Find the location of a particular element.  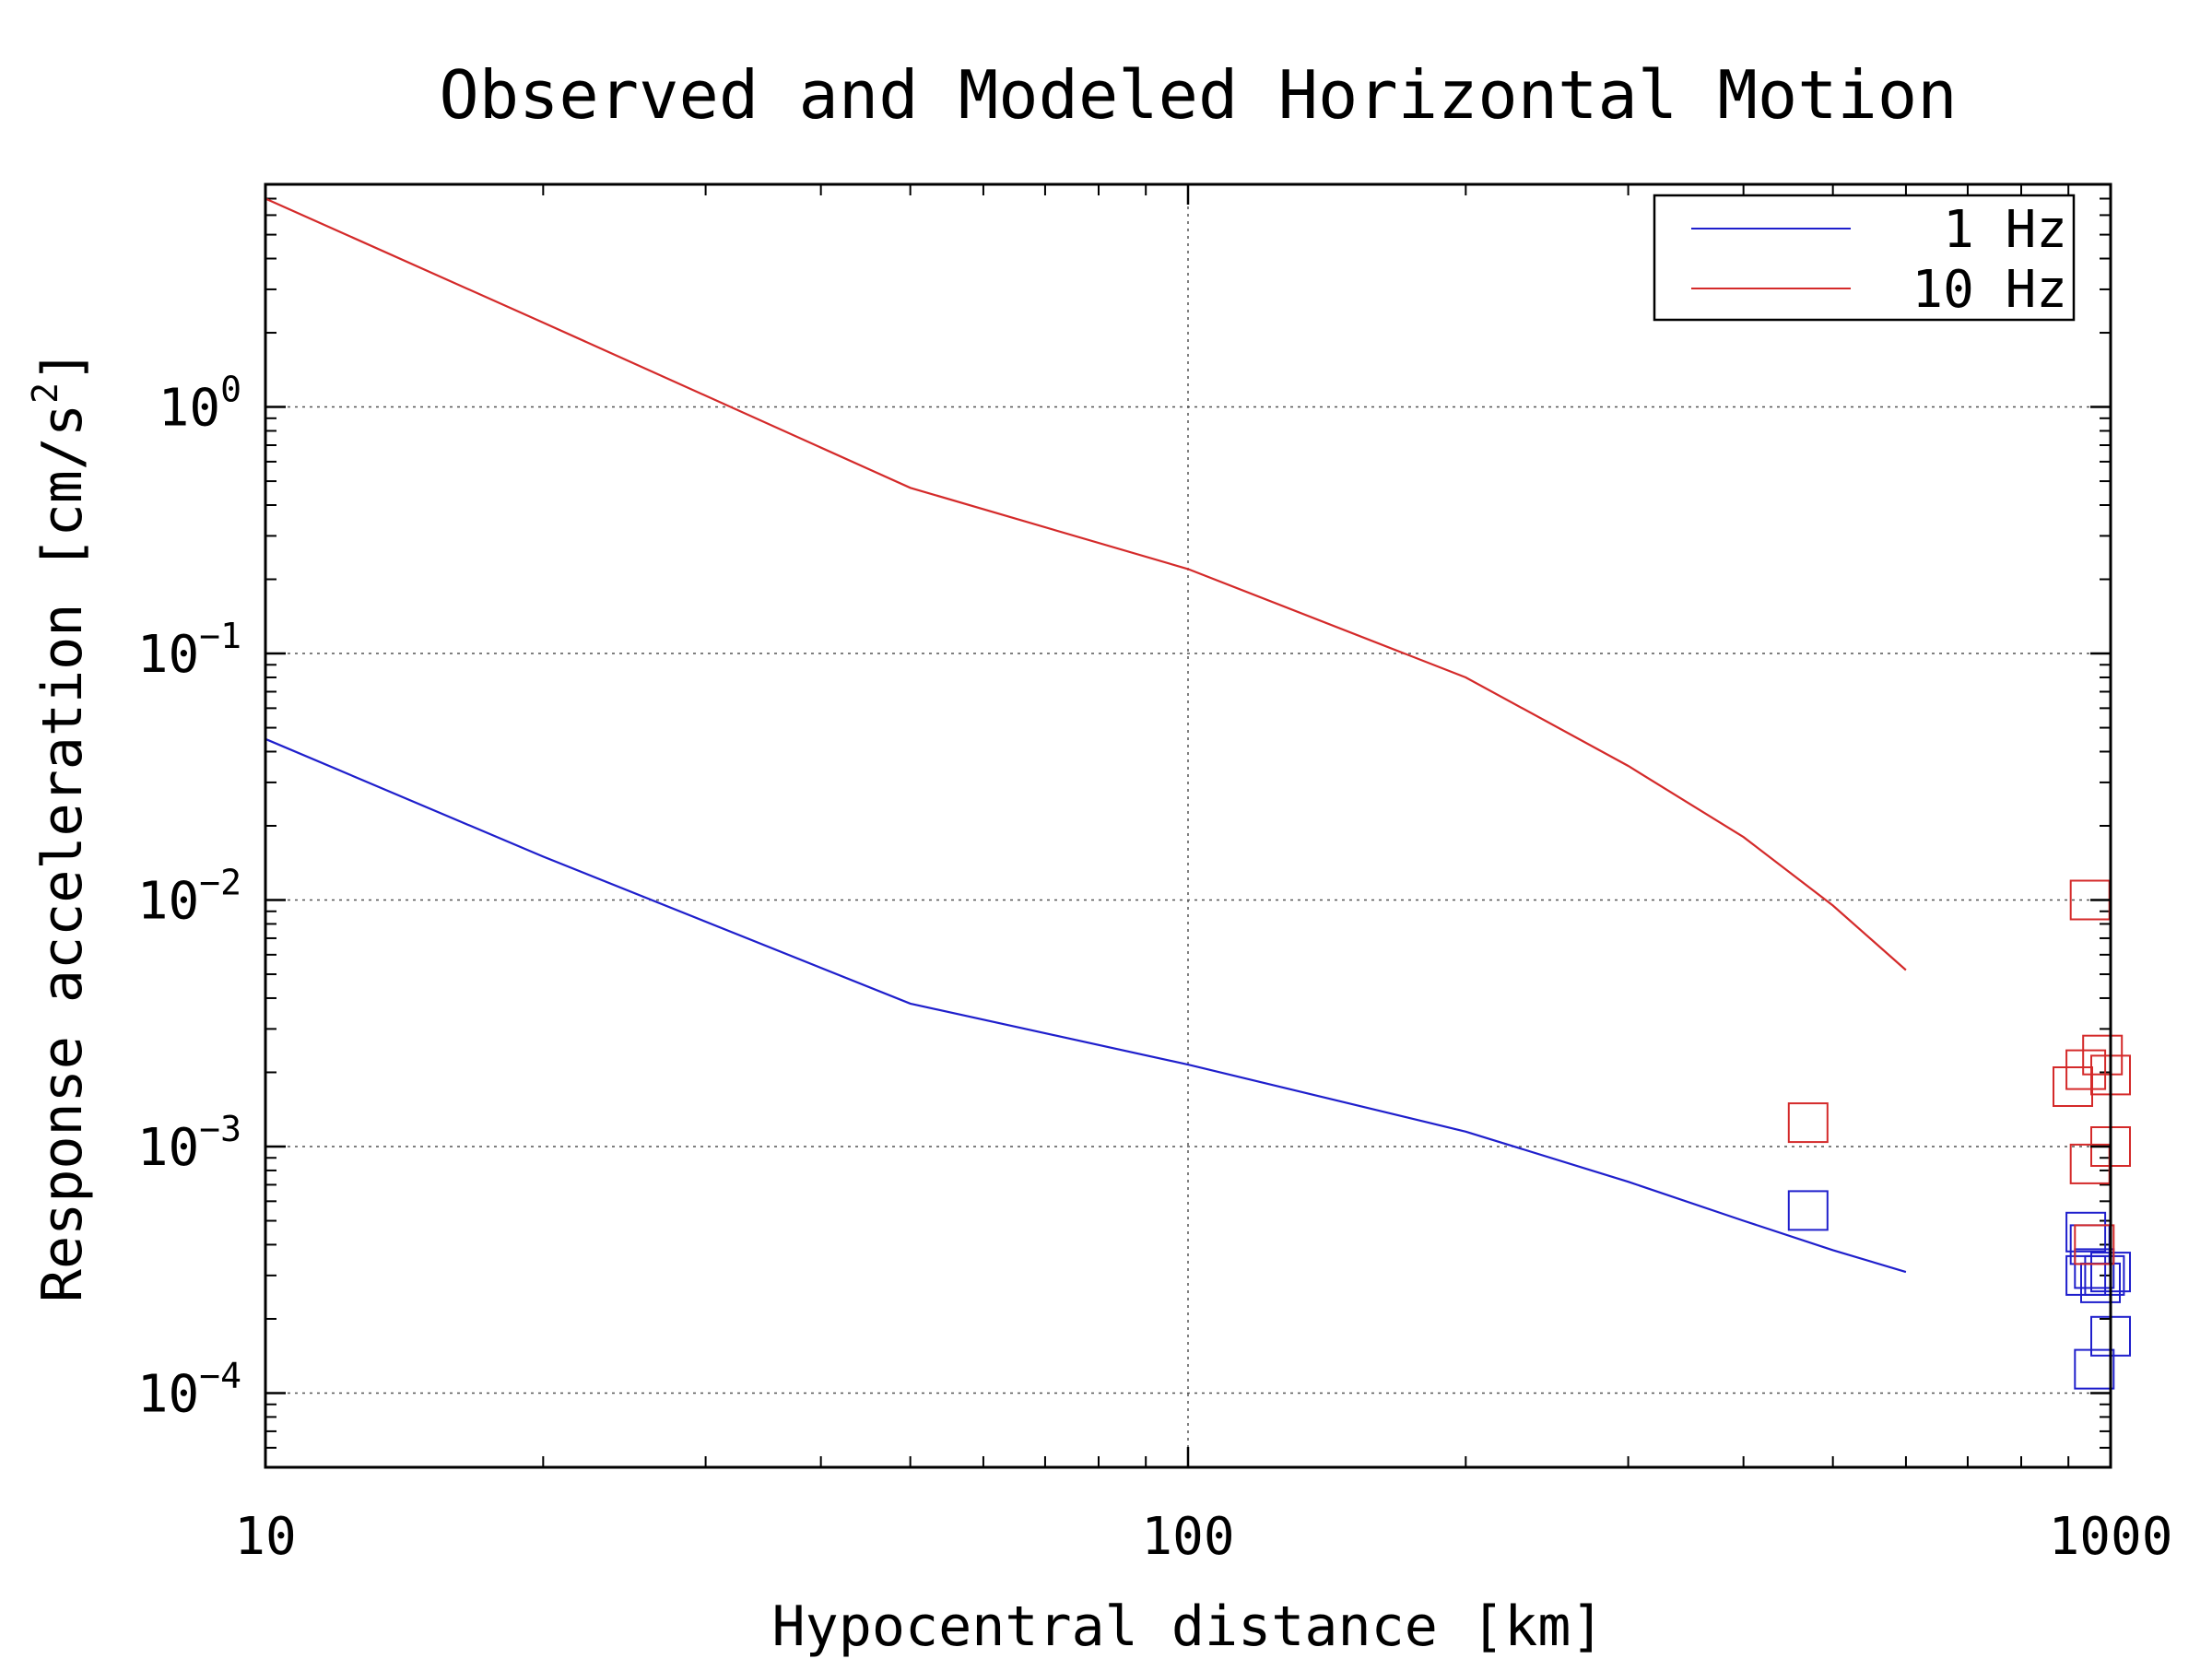

y-tick-label: 10⁻⁴ is located at coordinates (189, 1389).